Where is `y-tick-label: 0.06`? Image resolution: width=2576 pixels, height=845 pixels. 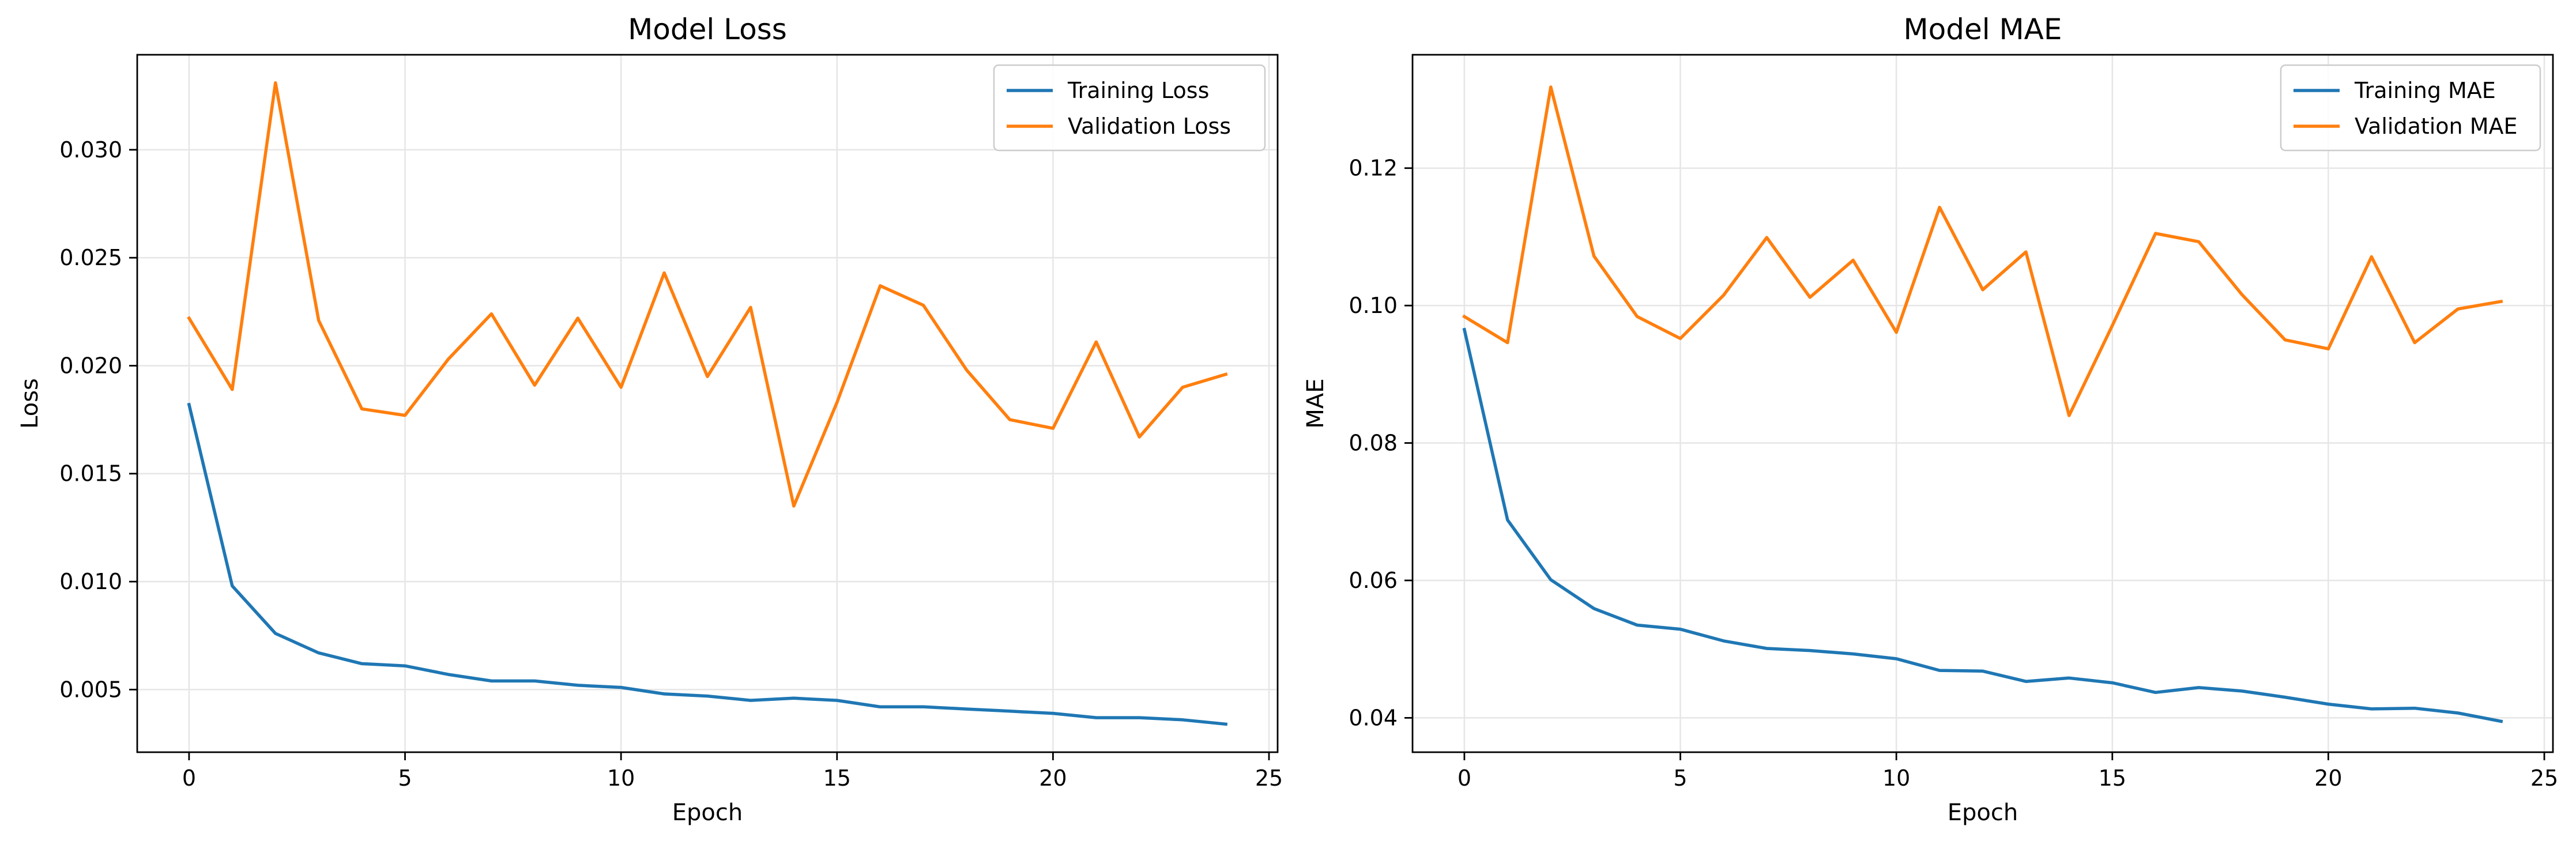
y-tick-label: 0.06 is located at coordinates (1373, 580).